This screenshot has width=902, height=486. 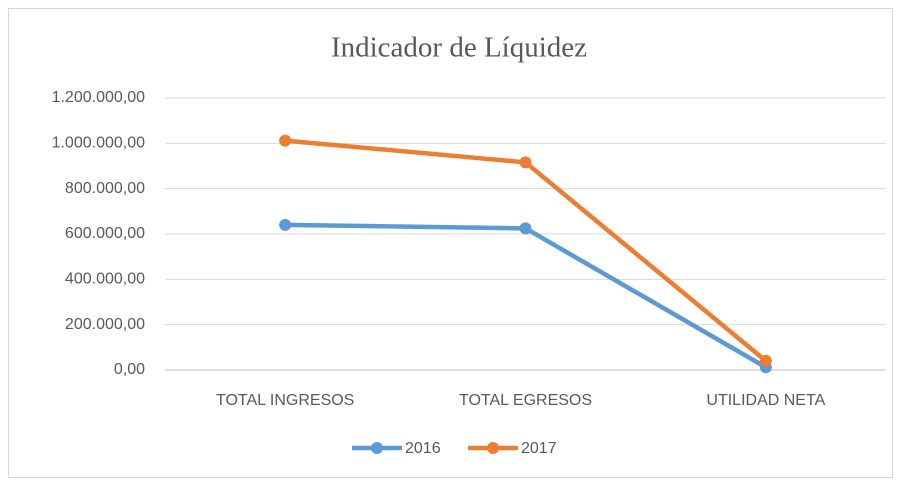 I want to click on y-tick-label: 800.000,00, so click(x=105, y=188).